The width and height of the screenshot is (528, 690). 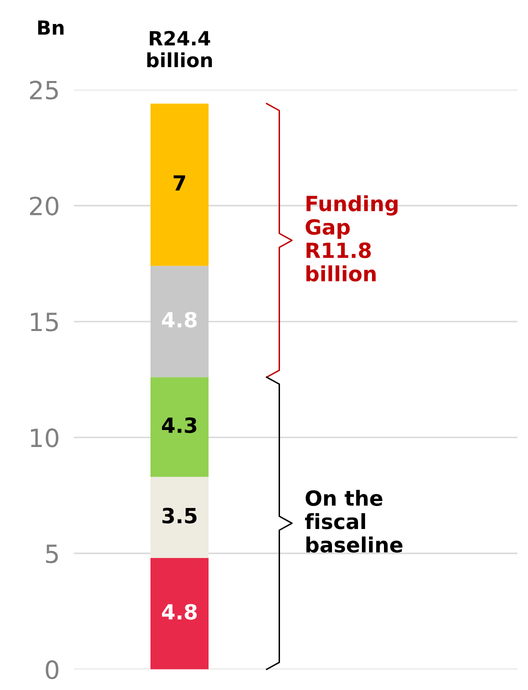 I want to click on y-axis-title: Bn, so click(x=51, y=27).